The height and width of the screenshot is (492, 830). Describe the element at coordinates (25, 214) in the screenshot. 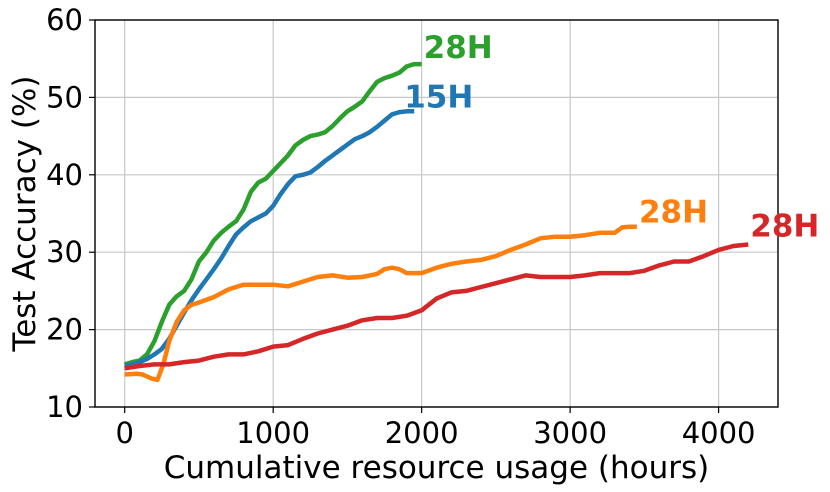

I see `y-axis-label: Test Accuracy (%)` at that location.